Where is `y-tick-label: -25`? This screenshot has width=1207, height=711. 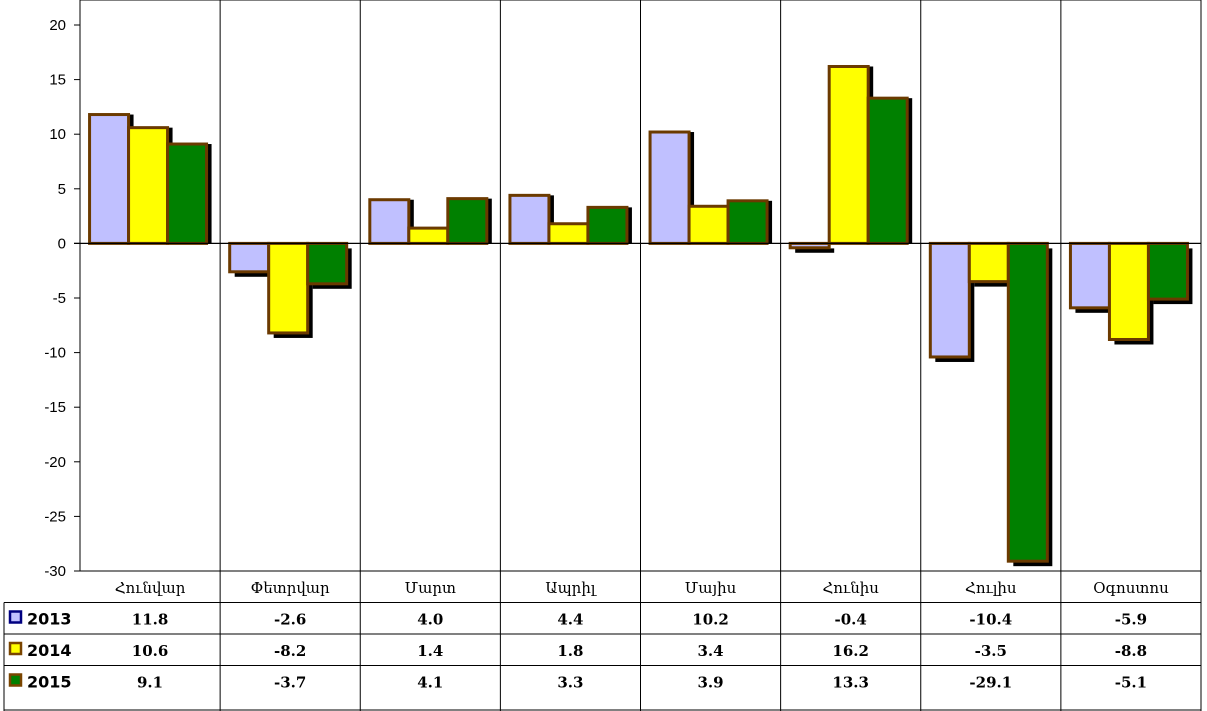 y-tick-label: -25 is located at coordinates (55, 516).